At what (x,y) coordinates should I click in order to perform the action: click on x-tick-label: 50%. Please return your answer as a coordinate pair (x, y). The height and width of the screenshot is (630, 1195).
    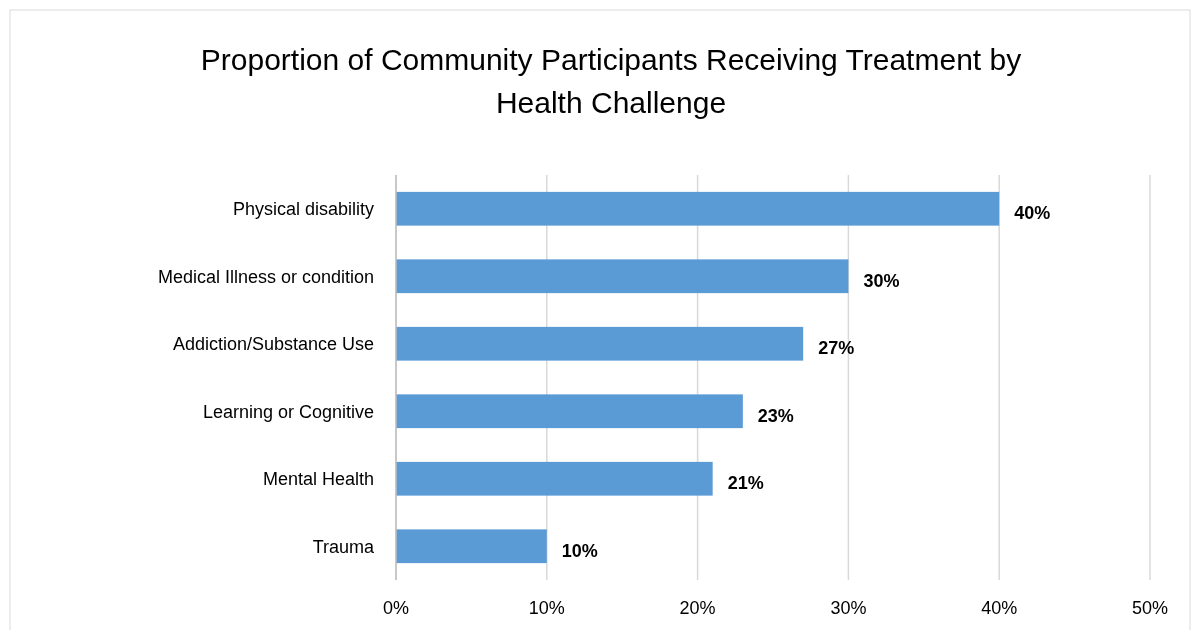
    Looking at the image, I should click on (1150, 608).